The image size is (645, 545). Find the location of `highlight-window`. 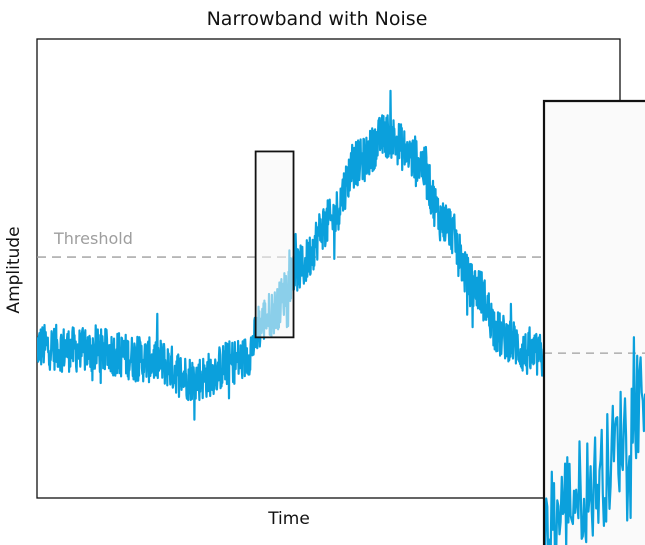

highlight-window is located at coordinates (274, 244).